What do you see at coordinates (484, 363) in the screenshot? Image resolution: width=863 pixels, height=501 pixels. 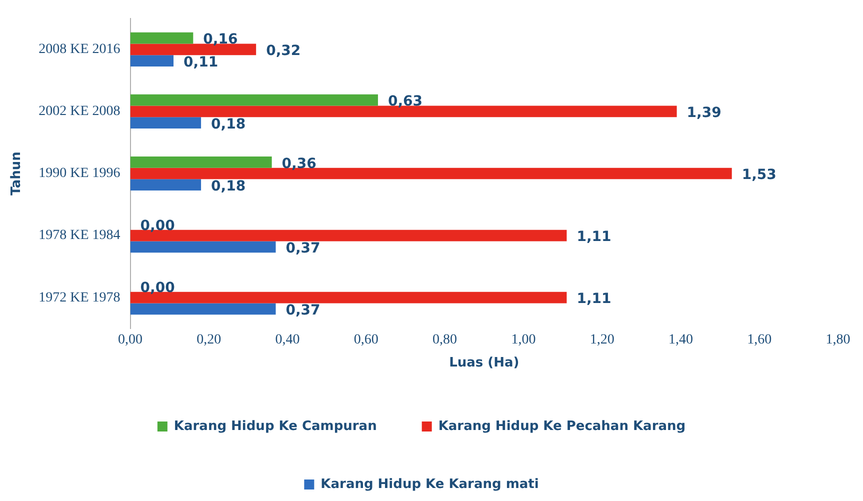 I see `x-axis-title: Luas (Ha)` at bounding box center [484, 363].